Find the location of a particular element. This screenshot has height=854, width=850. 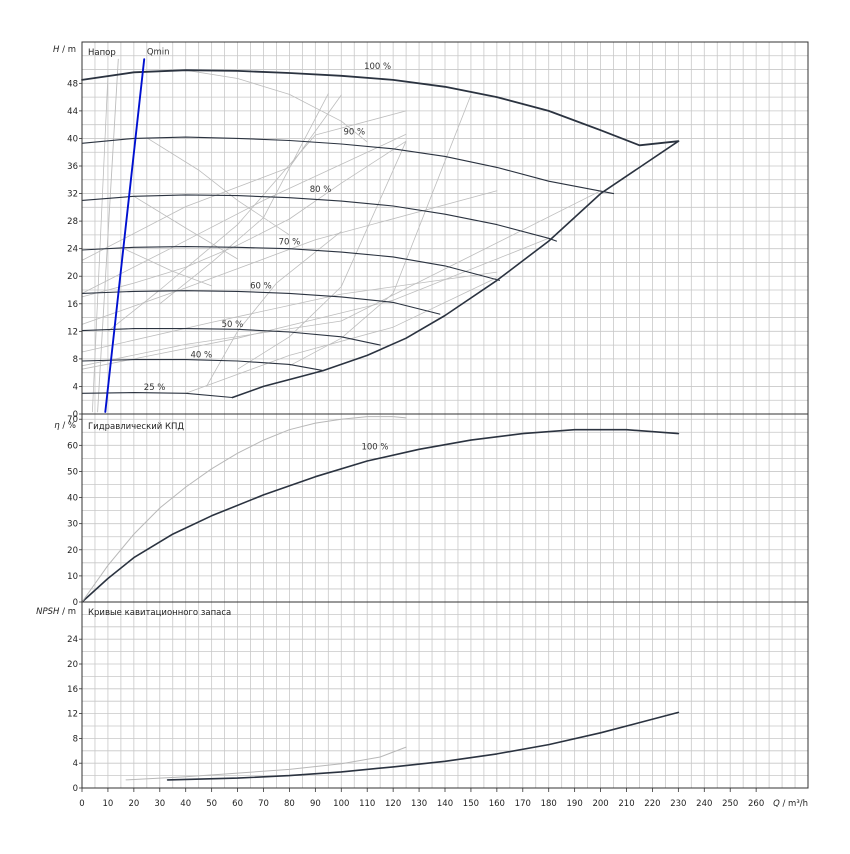

curve-label: 90 % is located at coordinates (354, 132).